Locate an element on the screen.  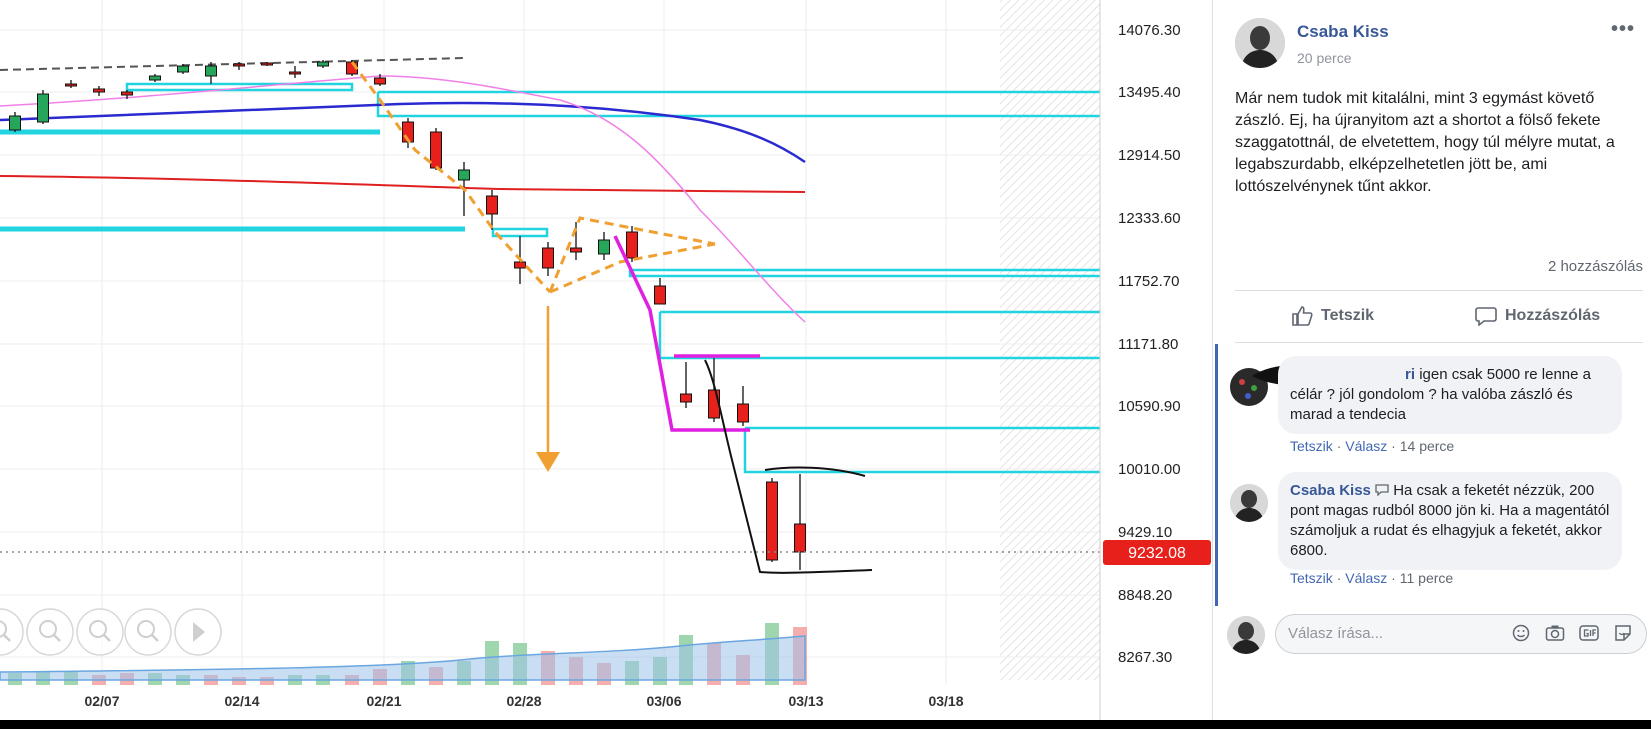
date-axis-label: 02/14 is located at coordinates (241, 701).